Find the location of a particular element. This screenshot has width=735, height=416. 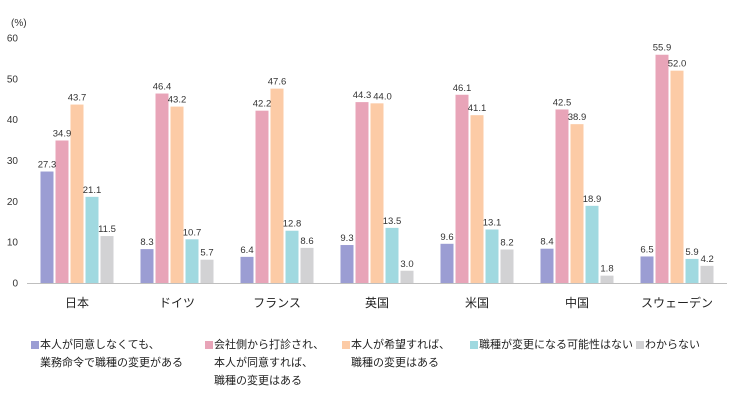

legend-item: 本人が希望すれば、 職種の変更はある is located at coordinates (396, 354).